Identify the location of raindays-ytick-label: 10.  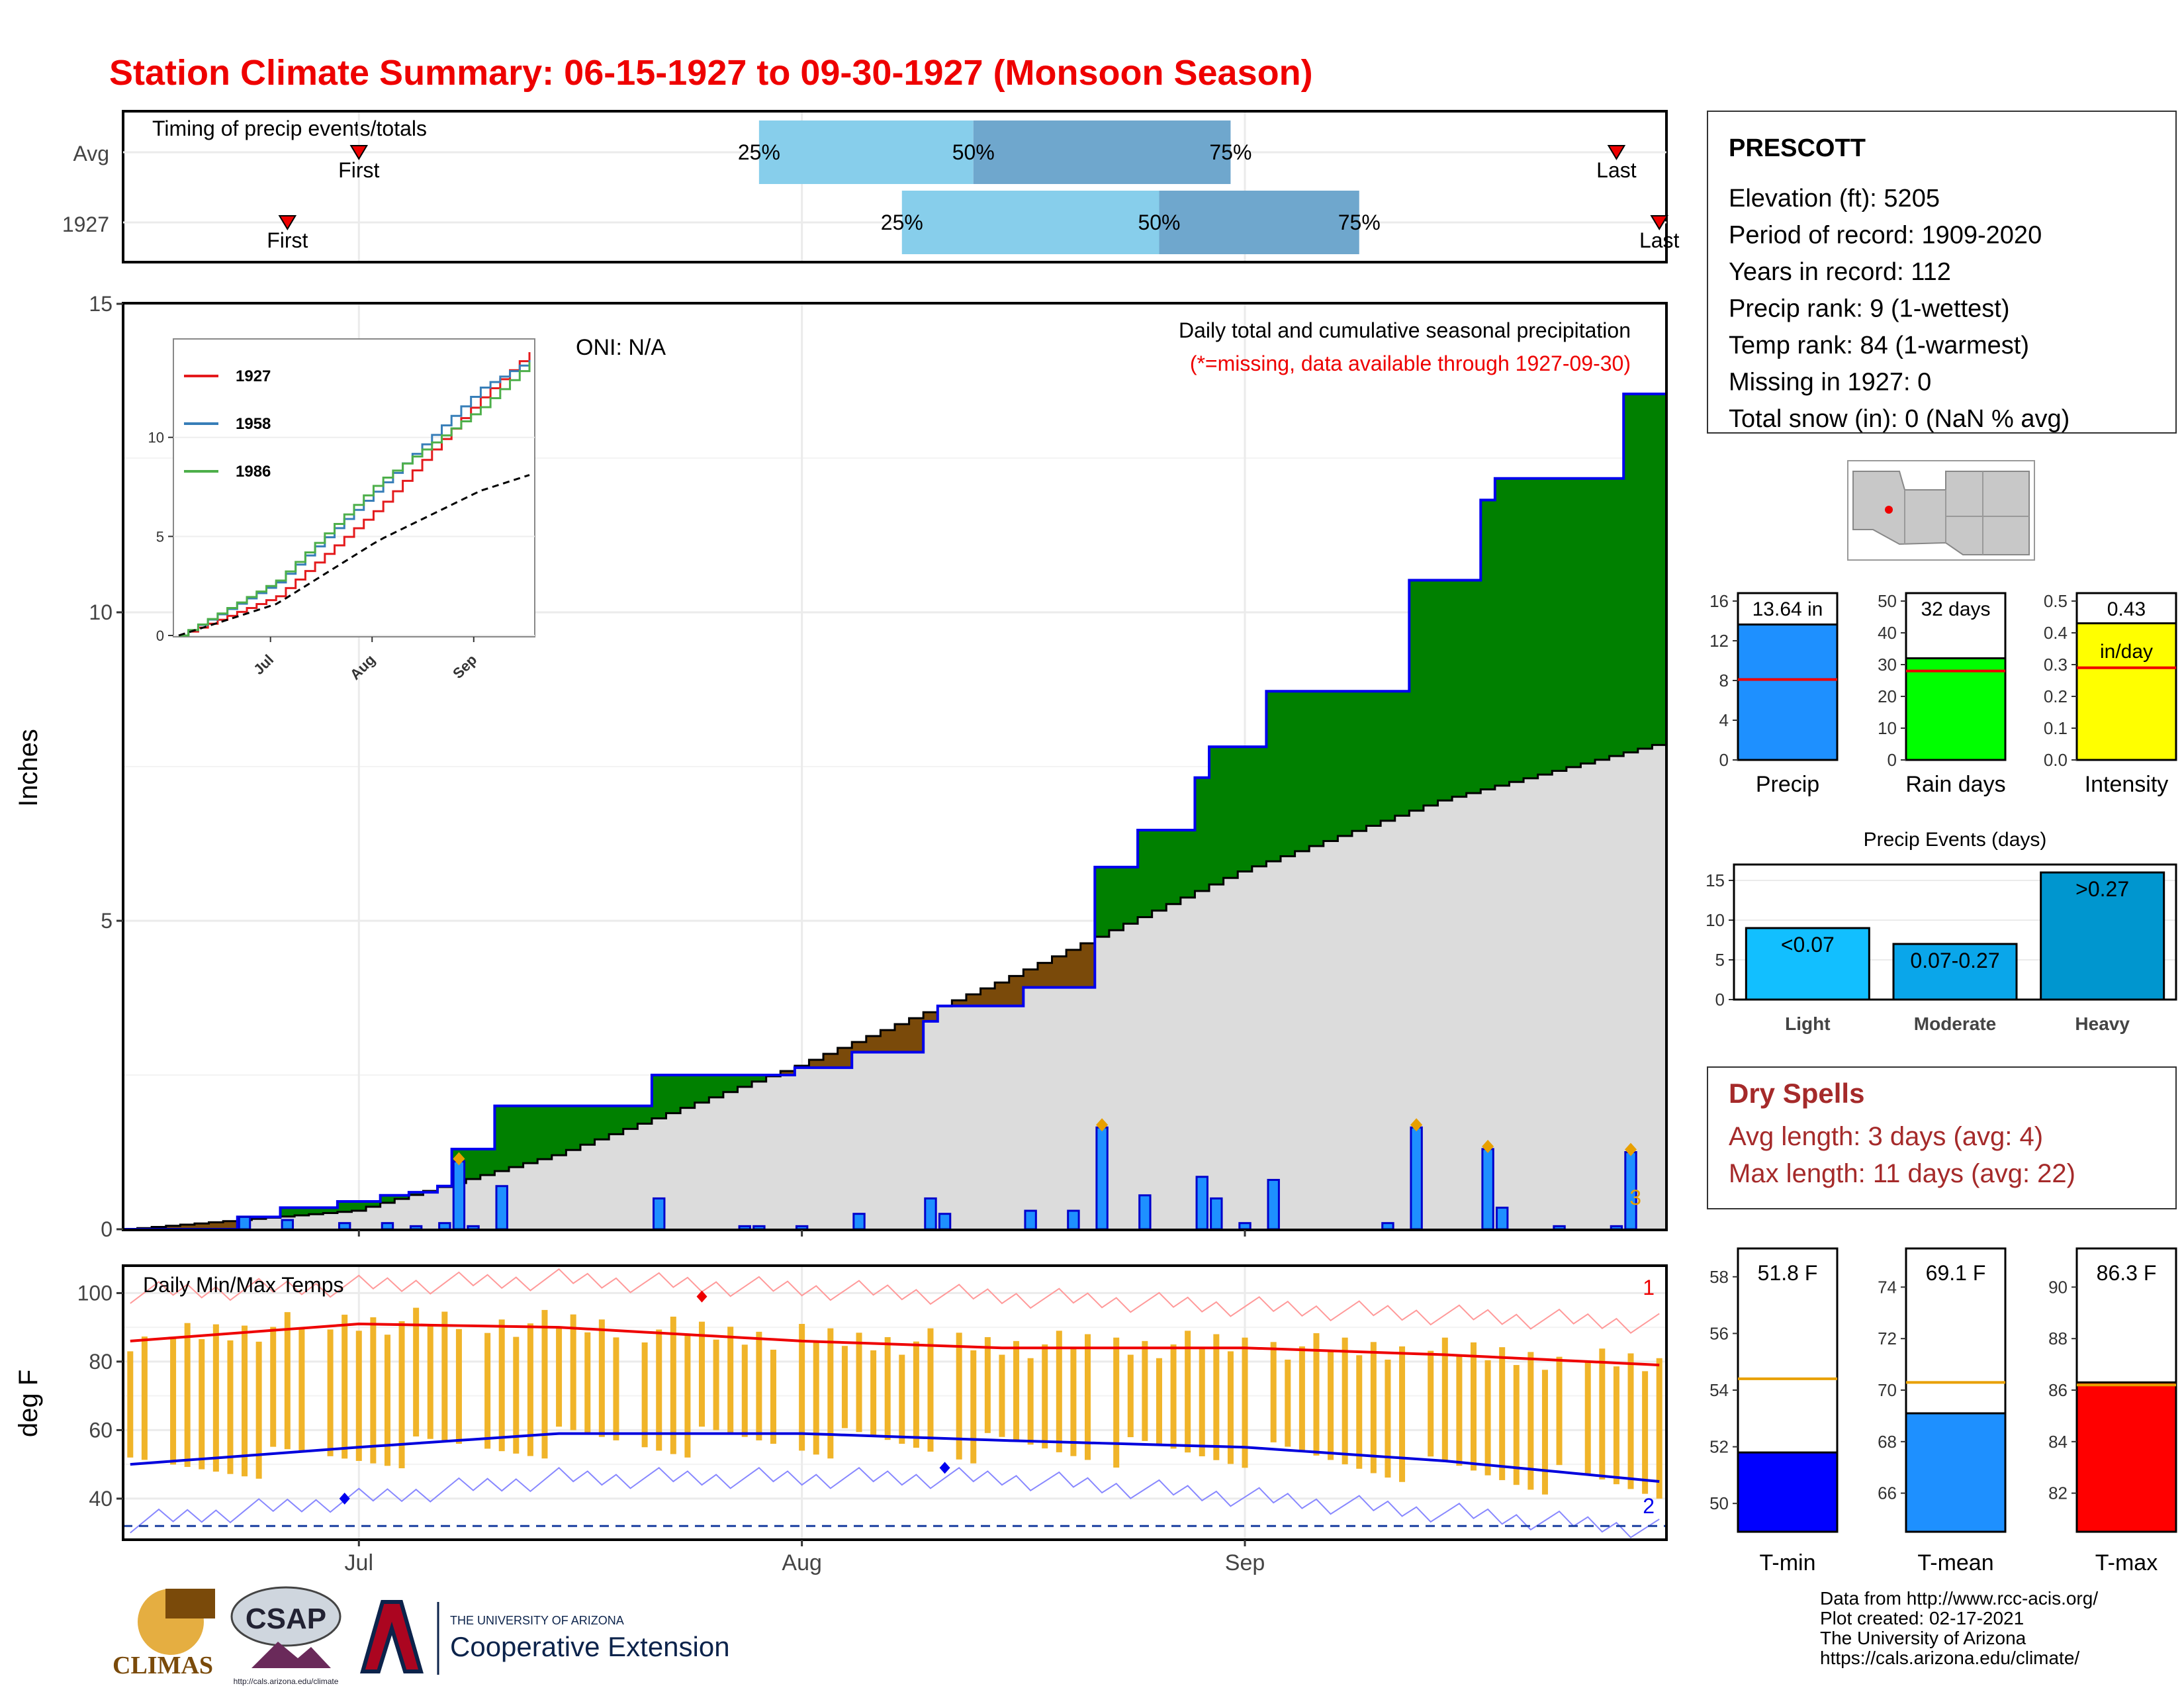
(1888, 728).